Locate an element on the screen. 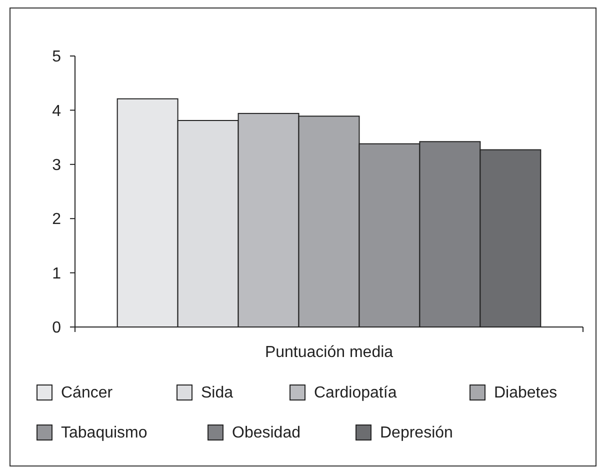  legend-label: Depresión is located at coordinates (416, 433).